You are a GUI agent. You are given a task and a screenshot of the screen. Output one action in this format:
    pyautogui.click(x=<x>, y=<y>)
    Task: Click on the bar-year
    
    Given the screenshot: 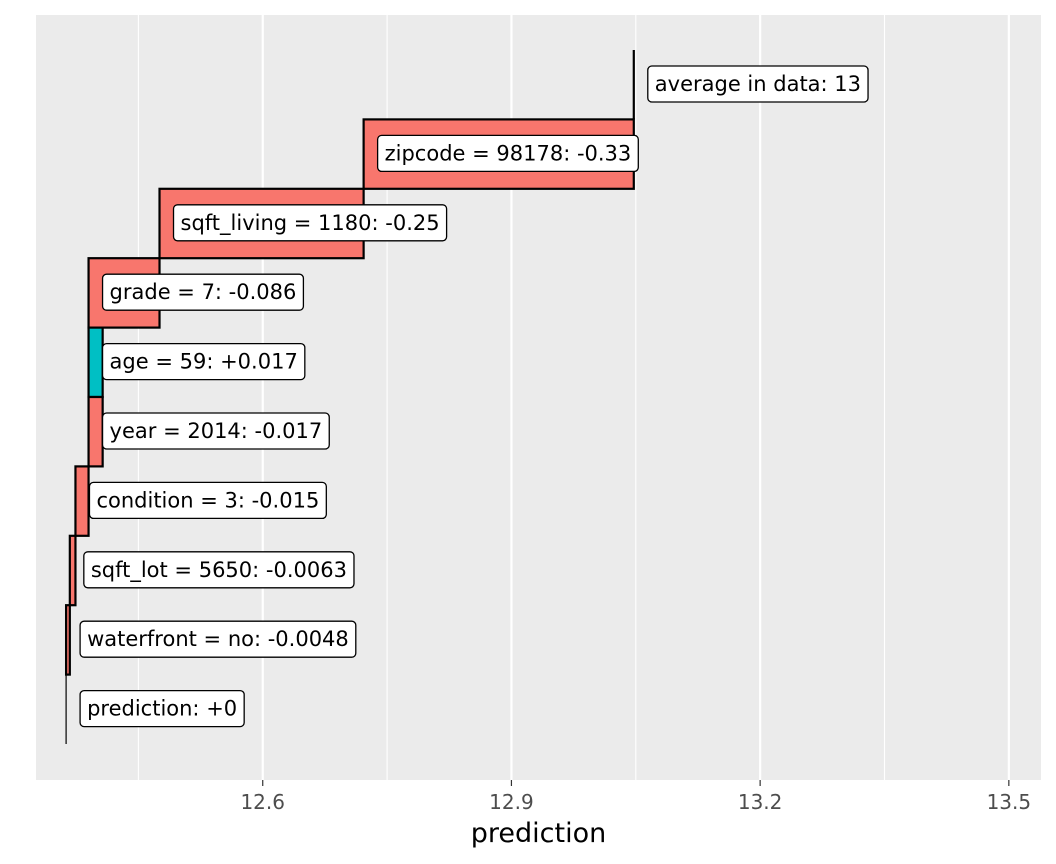 What is the action you would take?
    pyautogui.click(x=95, y=431)
    